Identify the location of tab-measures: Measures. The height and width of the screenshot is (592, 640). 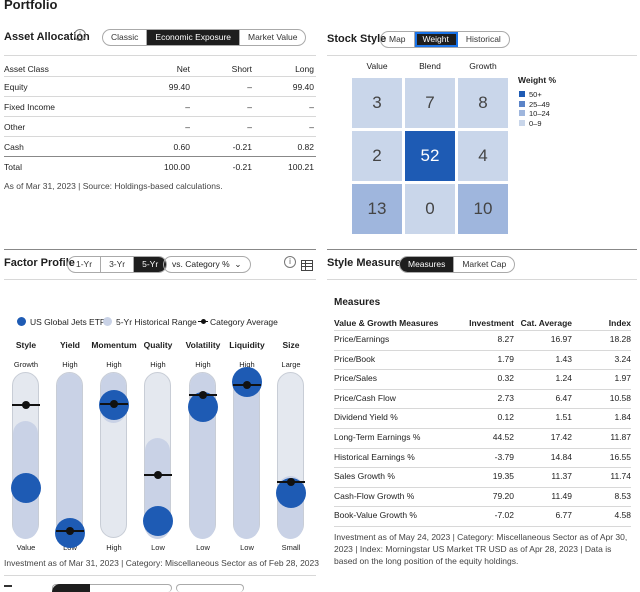
(427, 264).